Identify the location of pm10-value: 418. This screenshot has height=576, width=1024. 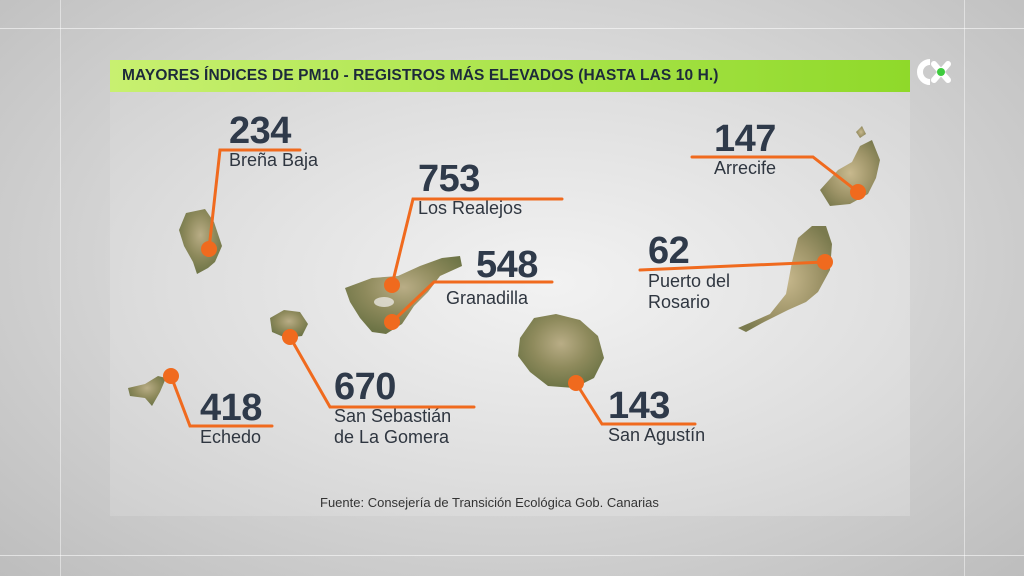
(231, 408).